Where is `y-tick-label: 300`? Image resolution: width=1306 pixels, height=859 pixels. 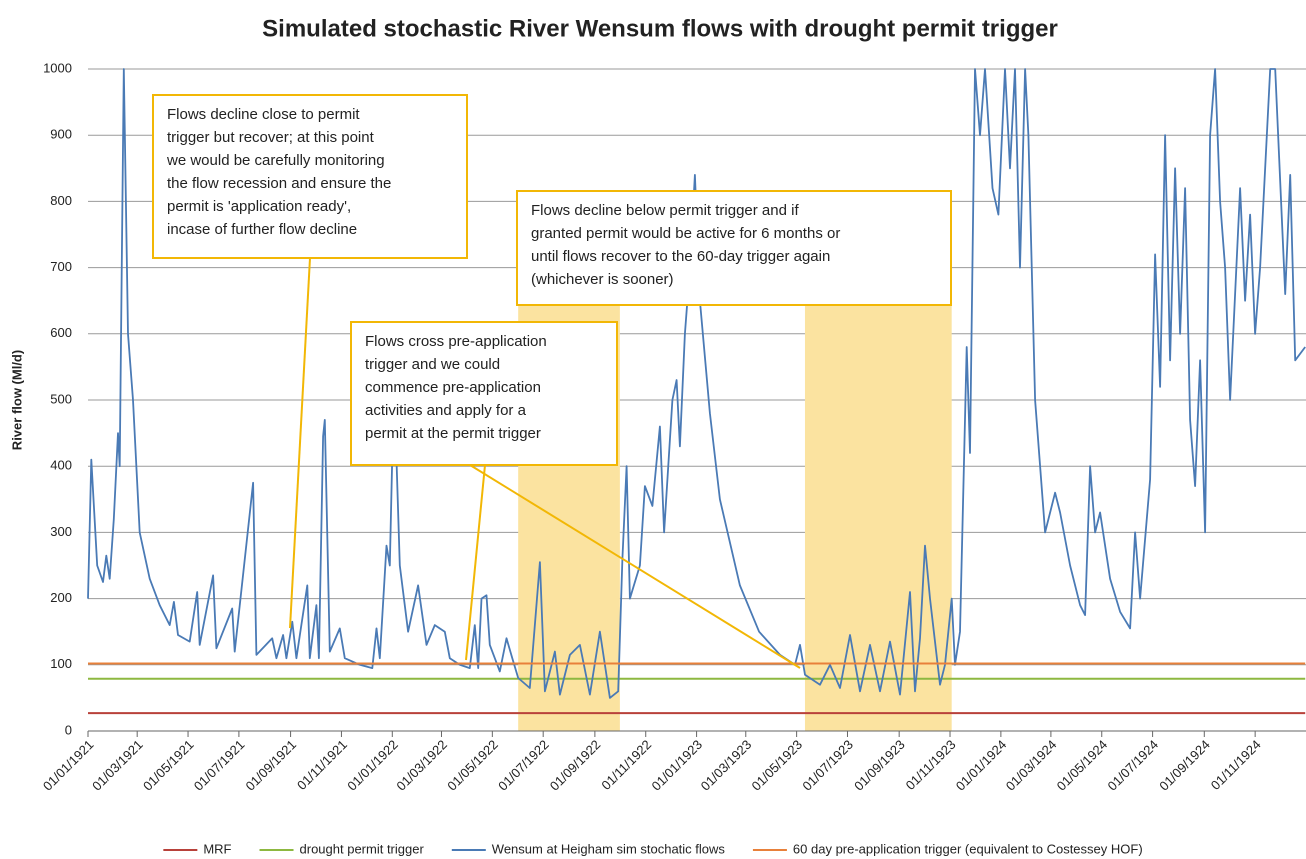
y-tick-label: 300 is located at coordinates (61, 531).